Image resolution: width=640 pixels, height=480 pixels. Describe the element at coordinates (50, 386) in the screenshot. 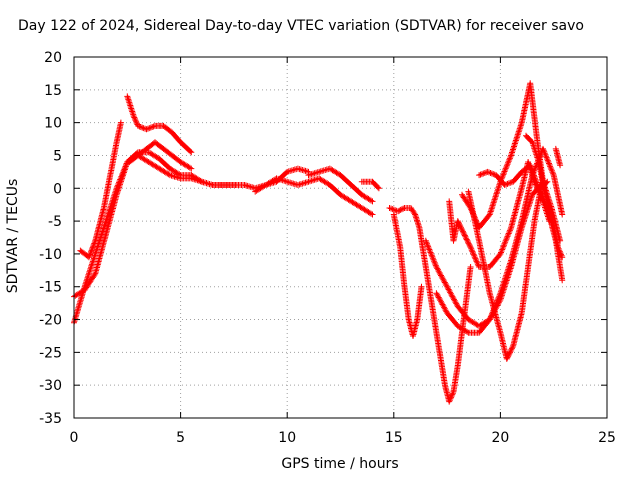

I see `y-tick-label: -30` at that location.